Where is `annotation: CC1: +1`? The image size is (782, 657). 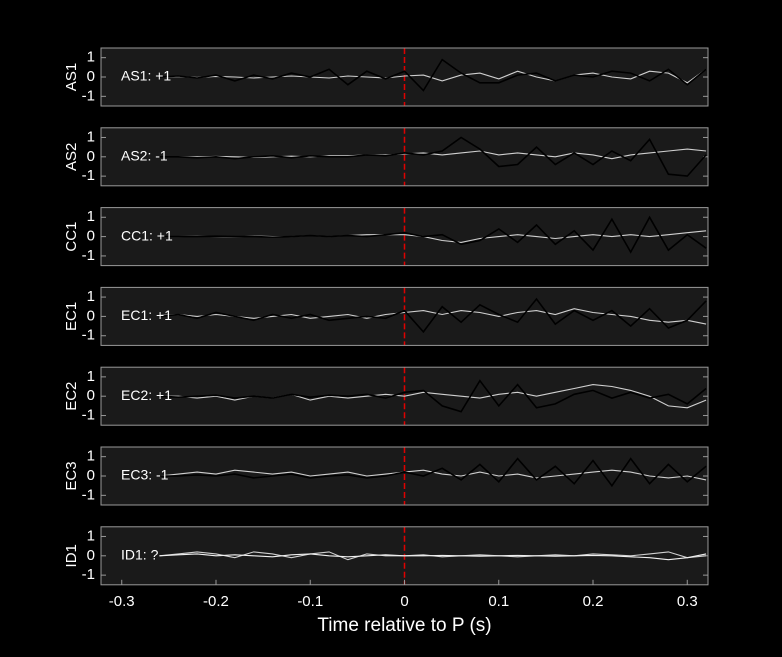
annotation: CC1: +1 is located at coordinates (147, 235).